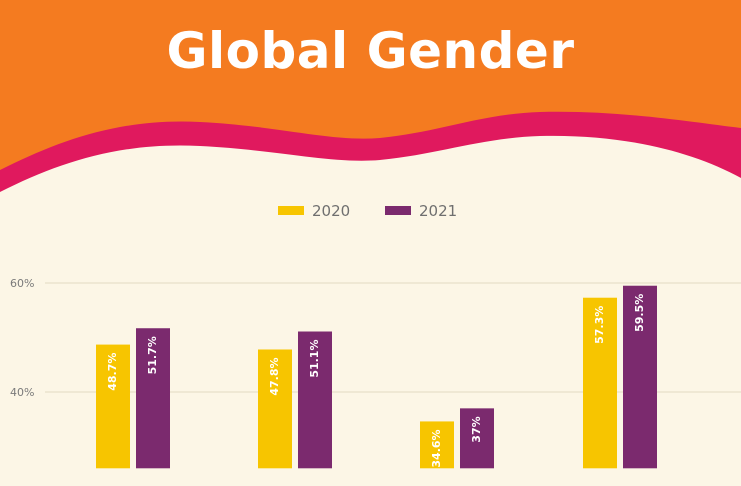 This screenshot has width=741, height=486. Describe the element at coordinates (476, 429) in the screenshot. I see `bar-label-2021-3: 37%` at that location.